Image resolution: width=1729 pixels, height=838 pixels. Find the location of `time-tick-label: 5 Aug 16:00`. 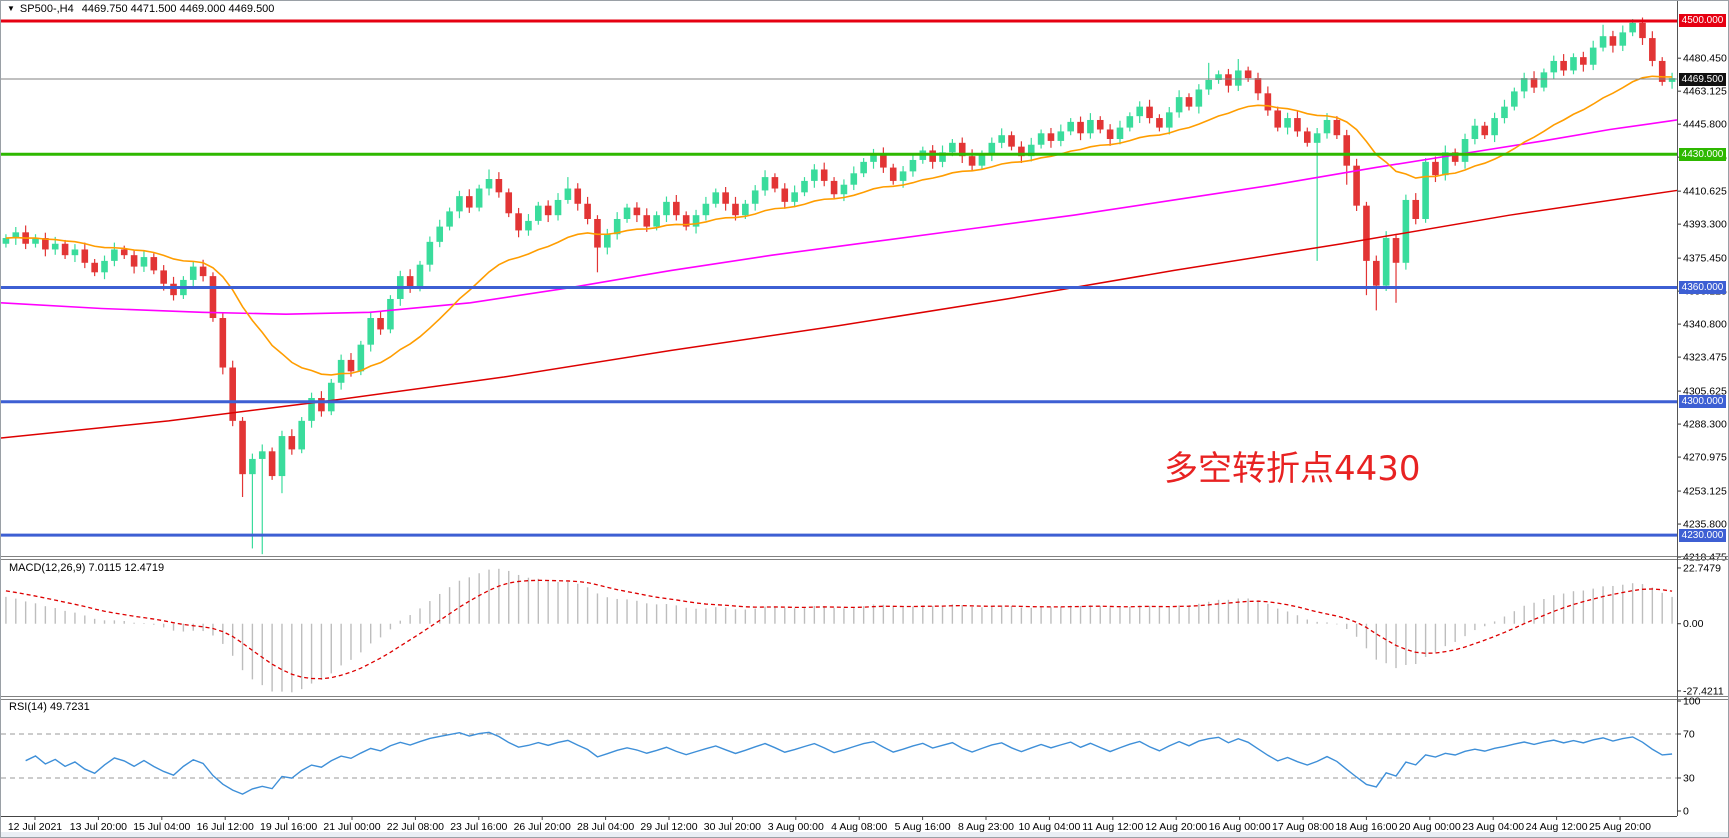

time-tick-label: 5 Aug 16:00 is located at coordinates (923, 827).